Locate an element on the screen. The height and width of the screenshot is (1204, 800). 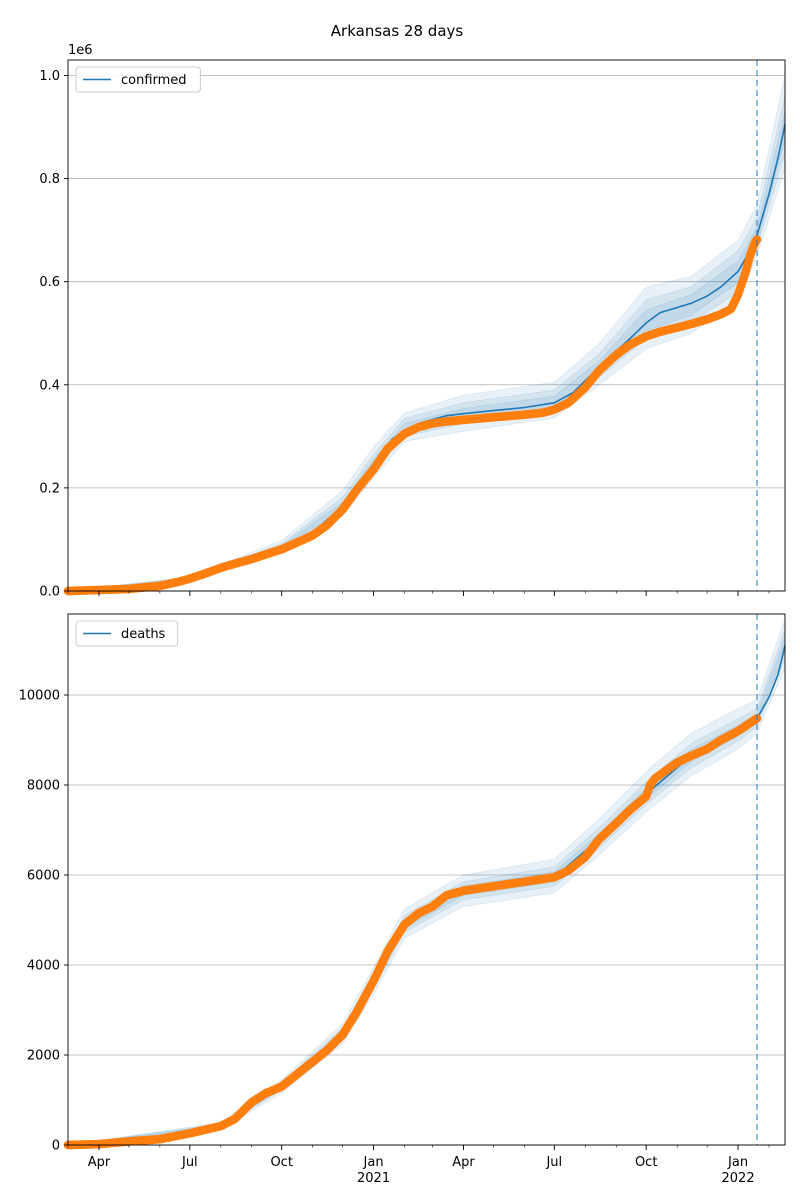
y-tick-label: 0.8 is located at coordinates (49, 179).